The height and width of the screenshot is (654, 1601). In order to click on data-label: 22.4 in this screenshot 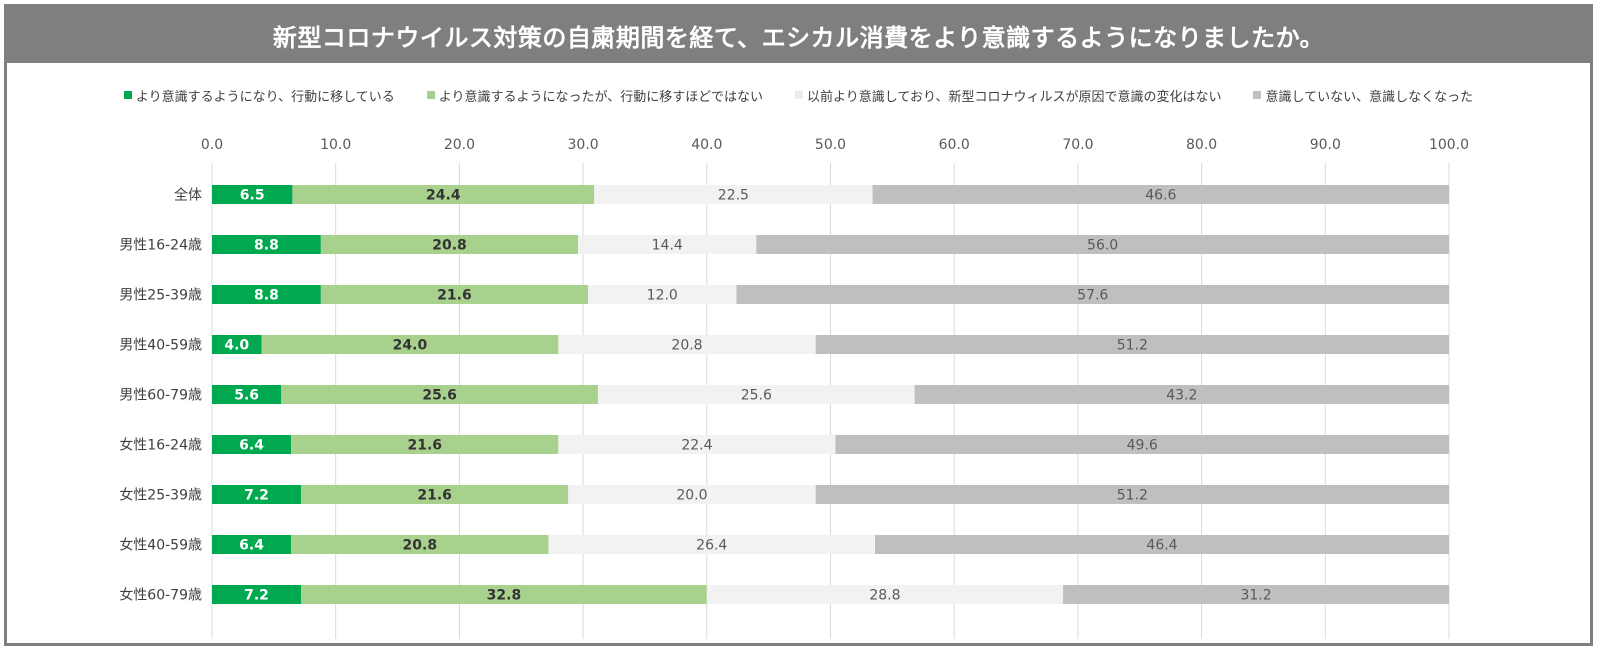, I will do `click(696, 446)`.